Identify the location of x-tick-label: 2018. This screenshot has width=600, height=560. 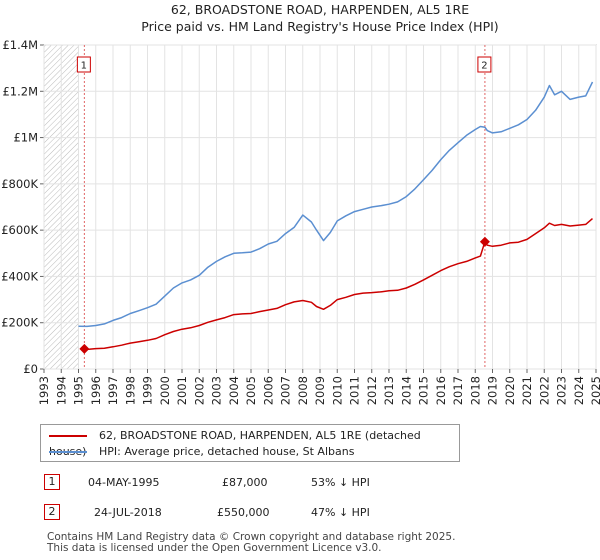
(475, 390).